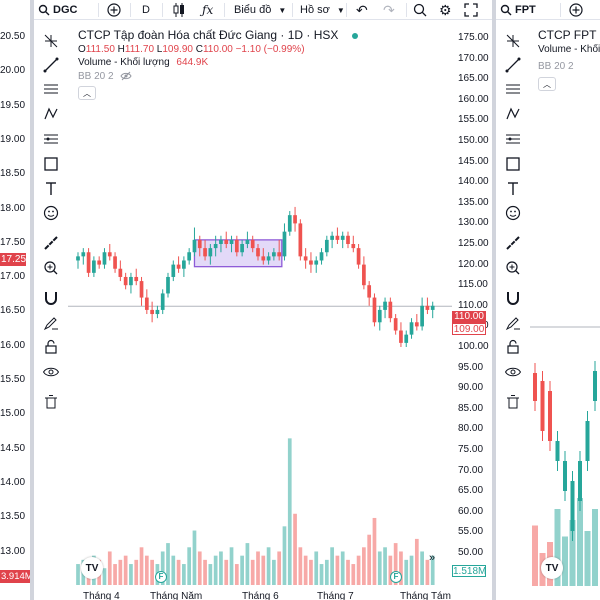 Image resolution: width=600 pixels, height=600 pixels. I want to click on drawing-toolbar, so click(51, 310).